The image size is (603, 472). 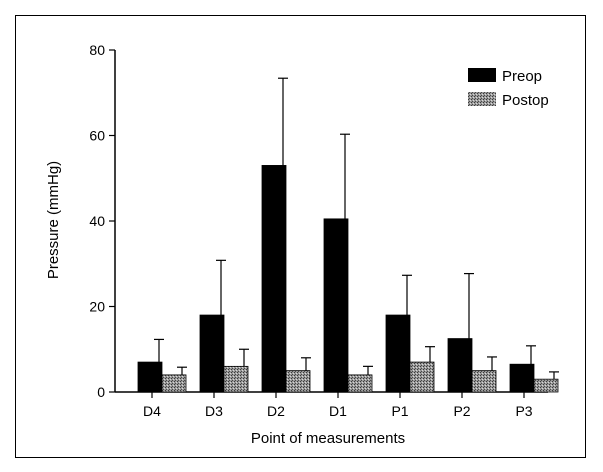 I want to click on y-tick-label: 0, so click(x=101, y=392).